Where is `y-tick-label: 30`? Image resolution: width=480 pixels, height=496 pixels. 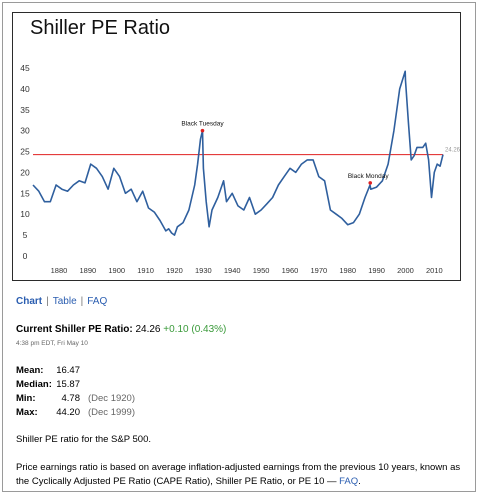 y-tick-label: 30 is located at coordinates (25, 131).